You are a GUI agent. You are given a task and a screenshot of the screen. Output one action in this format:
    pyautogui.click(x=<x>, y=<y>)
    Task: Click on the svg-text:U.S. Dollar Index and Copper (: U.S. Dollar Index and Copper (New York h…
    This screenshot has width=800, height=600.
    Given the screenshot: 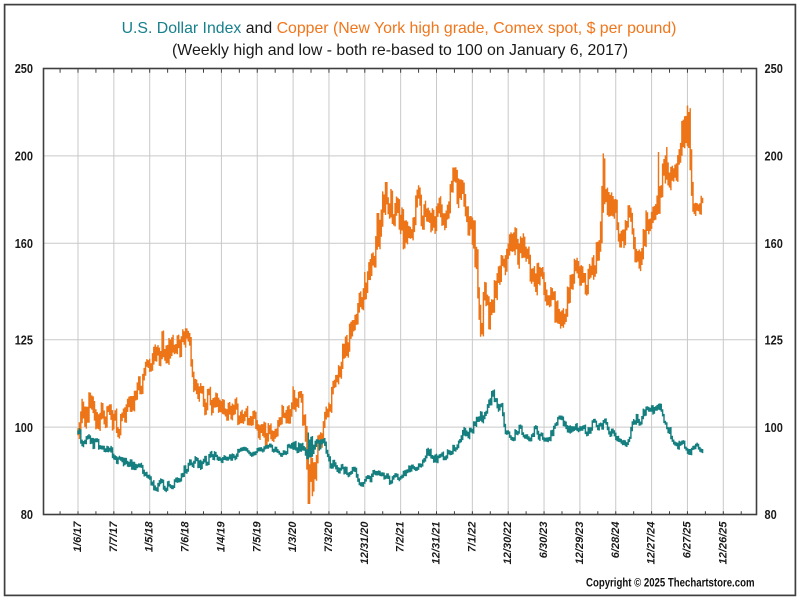 What is the action you would take?
    pyautogui.click(x=399, y=28)
    